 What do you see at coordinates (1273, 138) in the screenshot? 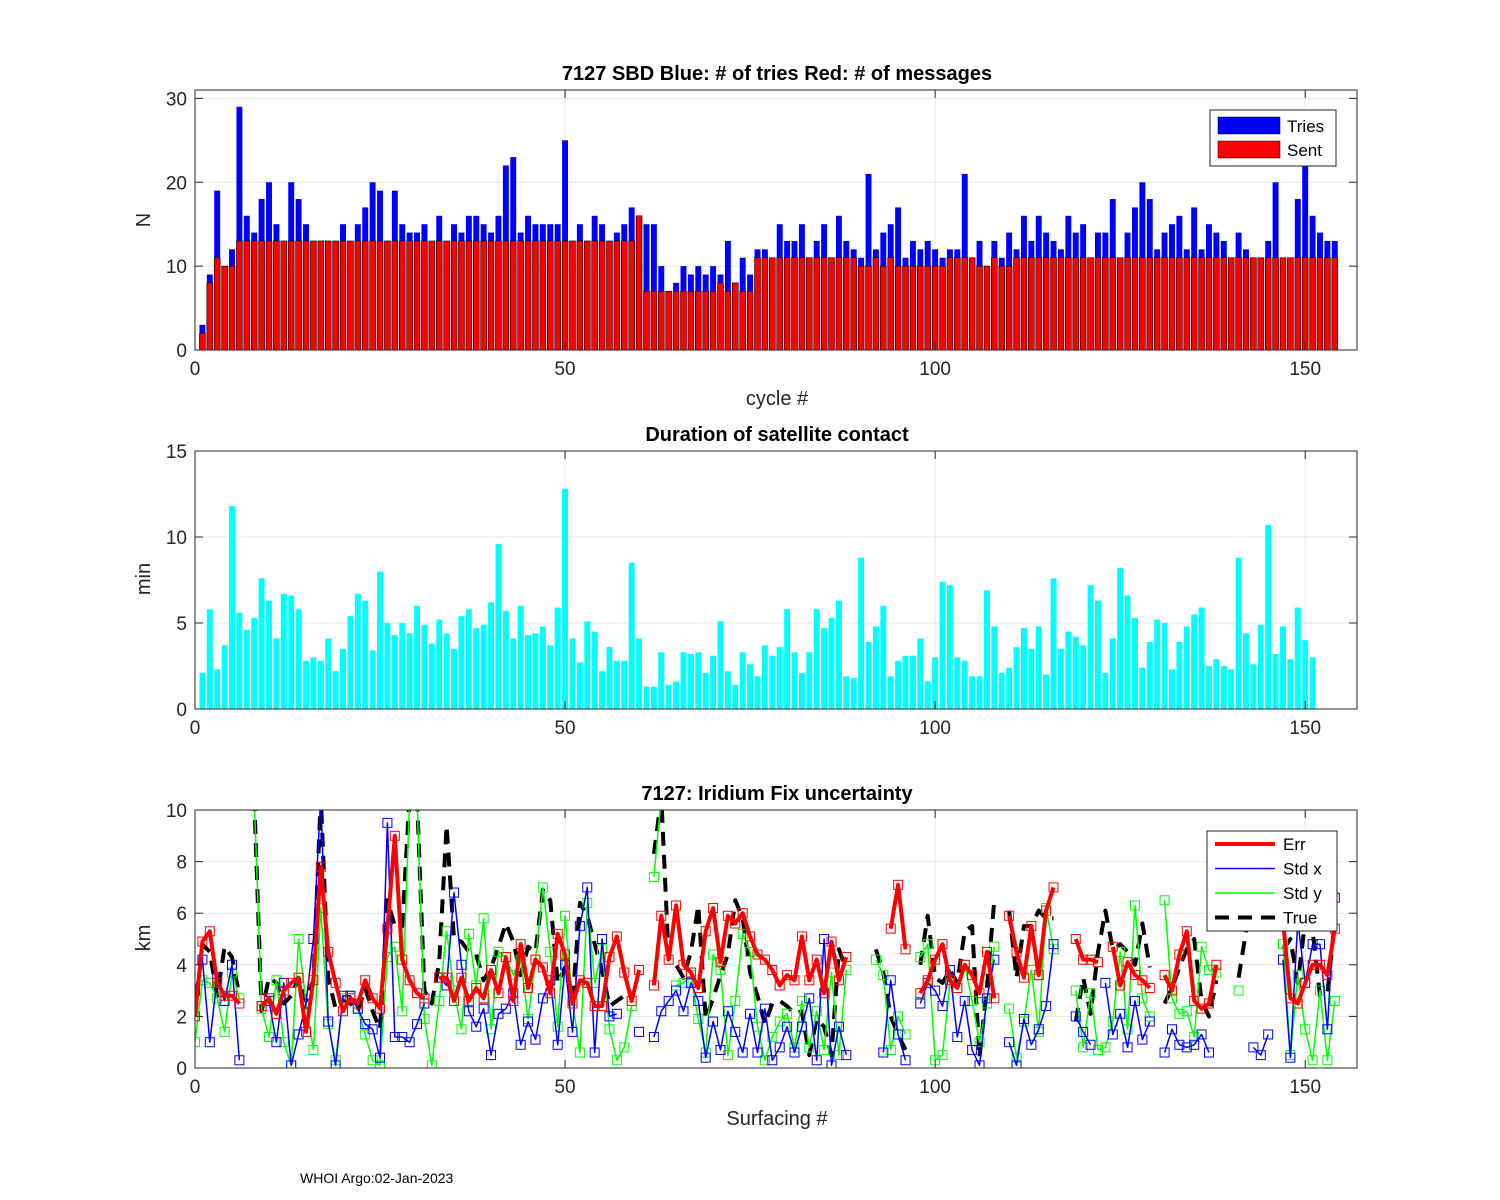
I see `legend-tries-sent: Tries Sent` at bounding box center [1273, 138].